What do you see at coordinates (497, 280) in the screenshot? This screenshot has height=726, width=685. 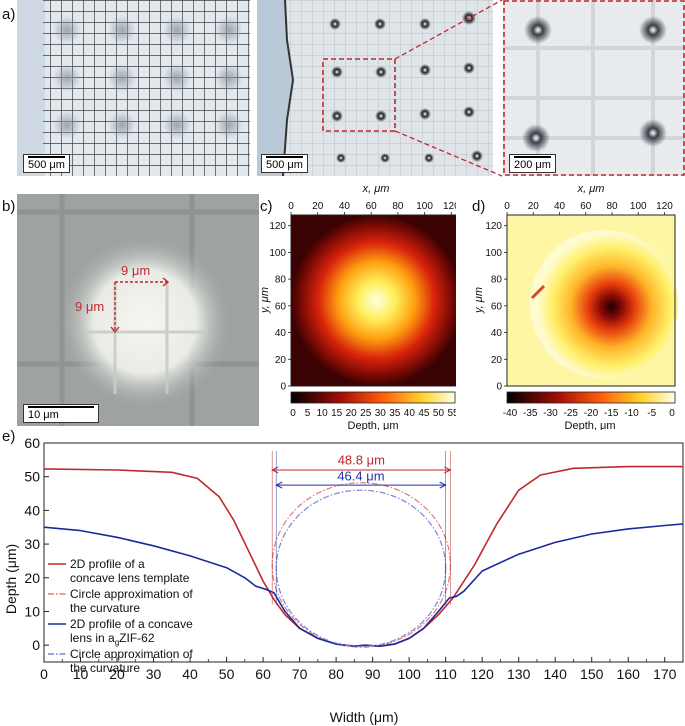 I see `d-y-tick-label: 80` at bounding box center [497, 280].